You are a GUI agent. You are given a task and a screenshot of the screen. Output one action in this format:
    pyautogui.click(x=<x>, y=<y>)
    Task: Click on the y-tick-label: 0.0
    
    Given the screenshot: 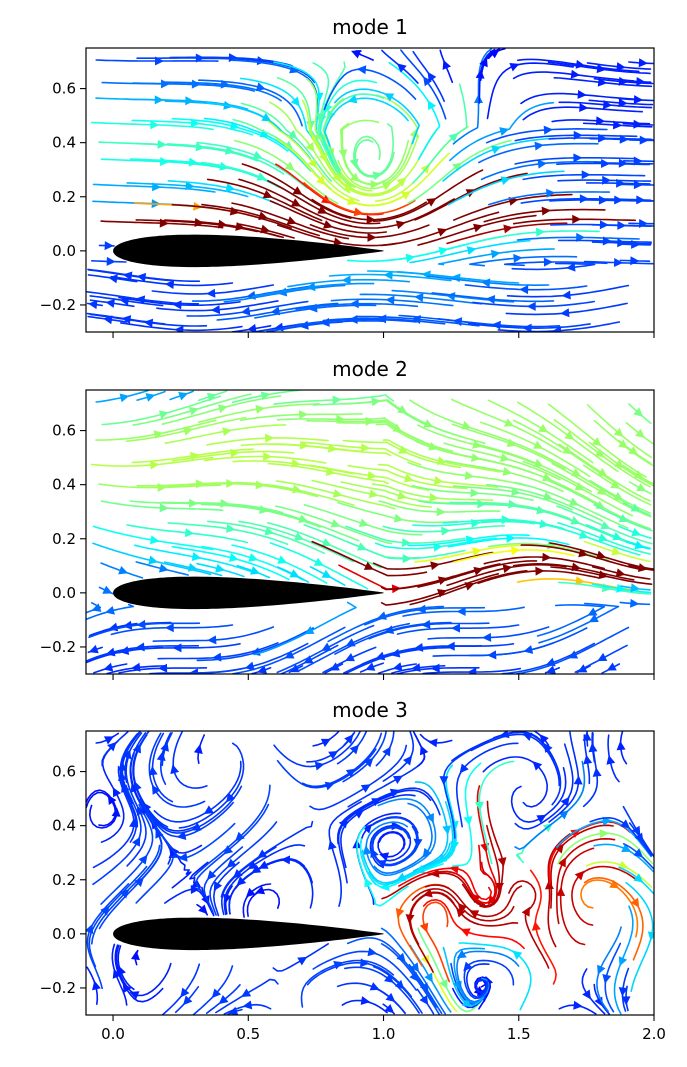 What is the action you would take?
    pyautogui.click(x=64, y=251)
    